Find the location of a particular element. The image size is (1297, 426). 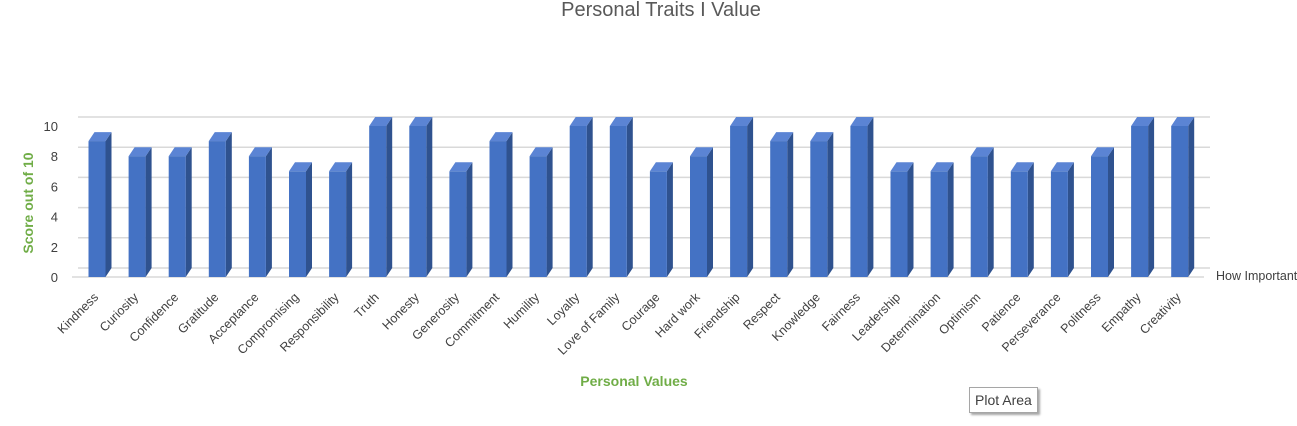

x-tick-label: Creativity is located at coordinates (1160, 313).